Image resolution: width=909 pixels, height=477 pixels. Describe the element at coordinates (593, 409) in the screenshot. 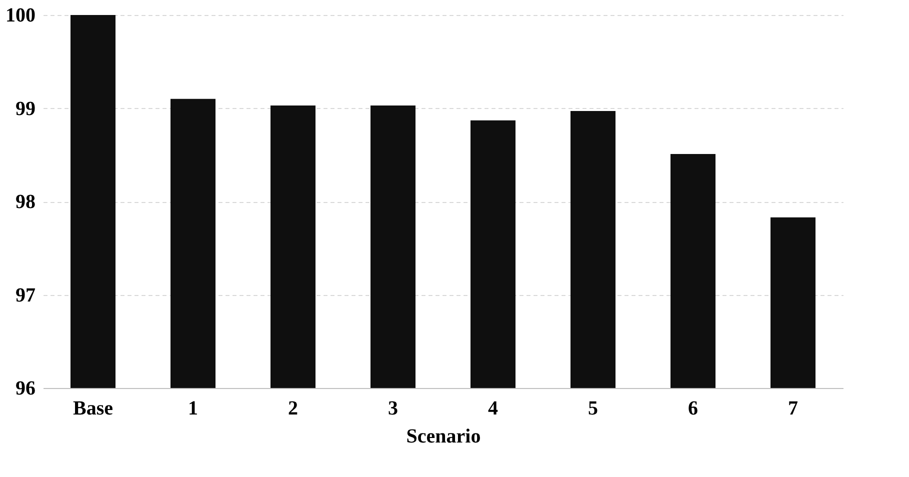

I see `x-tick-label: 5` at that location.